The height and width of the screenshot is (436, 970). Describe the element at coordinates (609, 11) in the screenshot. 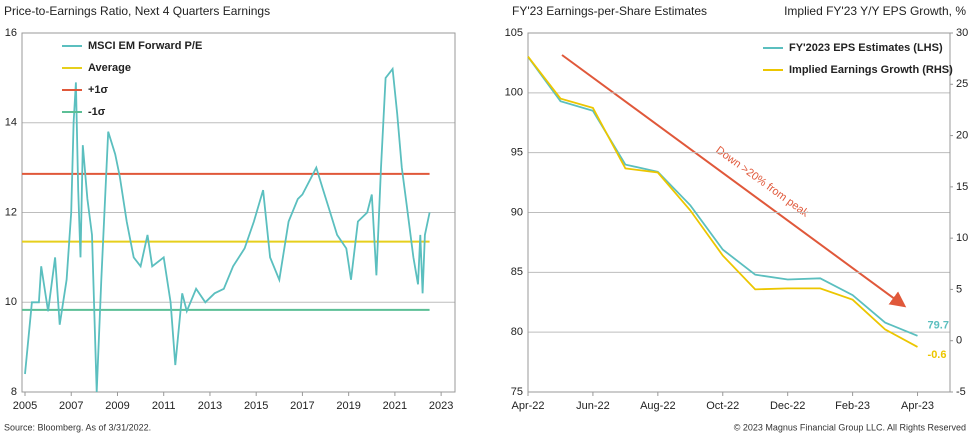

I see `chart-title: FY'23 Earnings-per-Share Estimates` at that location.